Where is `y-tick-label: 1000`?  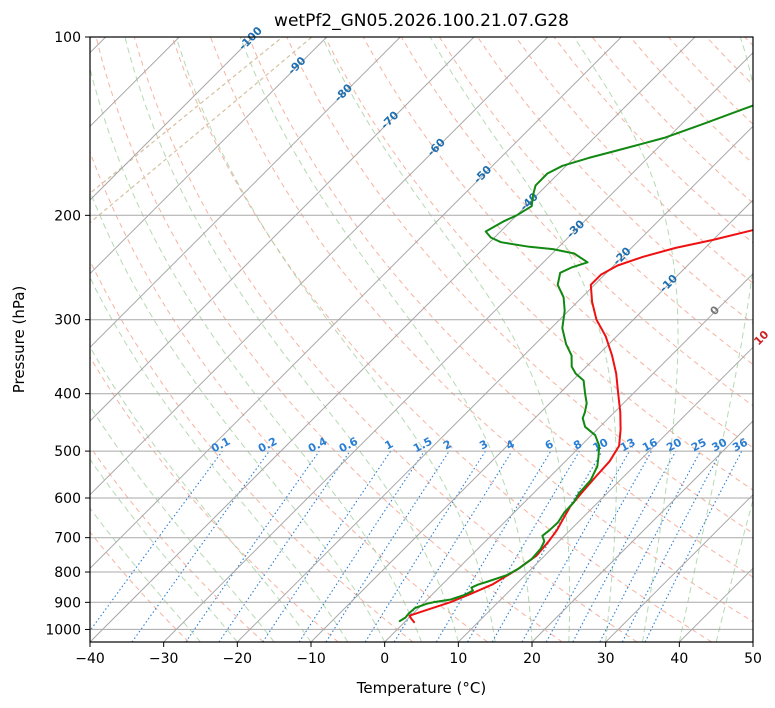
y-tick-label: 1000 is located at coordinates (63, 630).